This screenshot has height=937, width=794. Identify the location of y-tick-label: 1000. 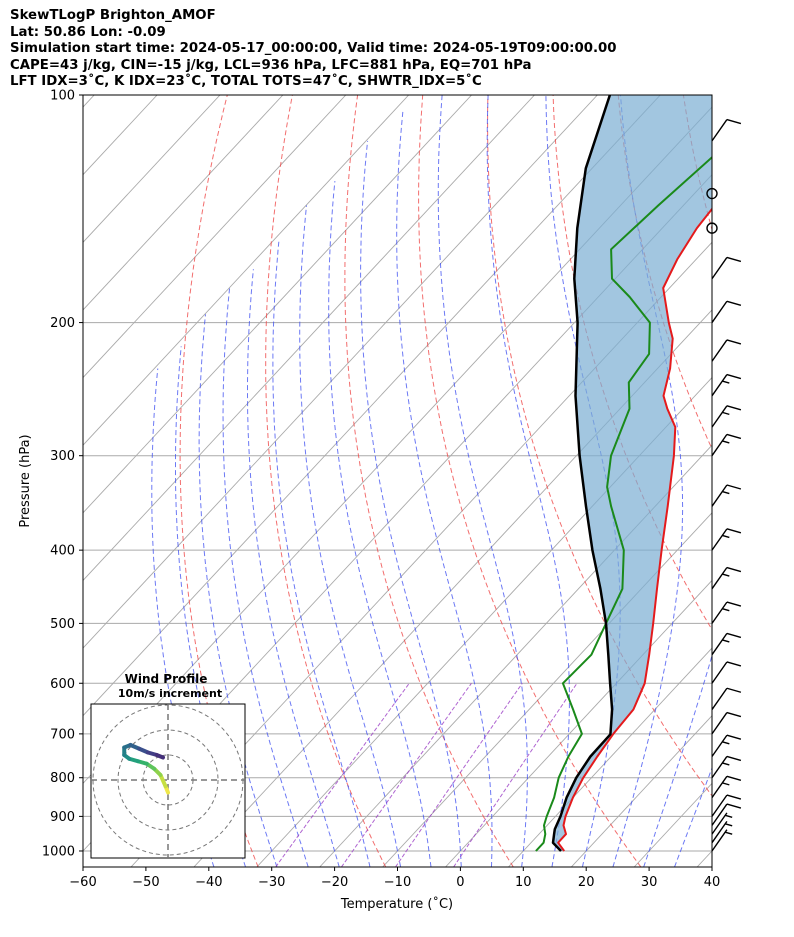
(58, 851).